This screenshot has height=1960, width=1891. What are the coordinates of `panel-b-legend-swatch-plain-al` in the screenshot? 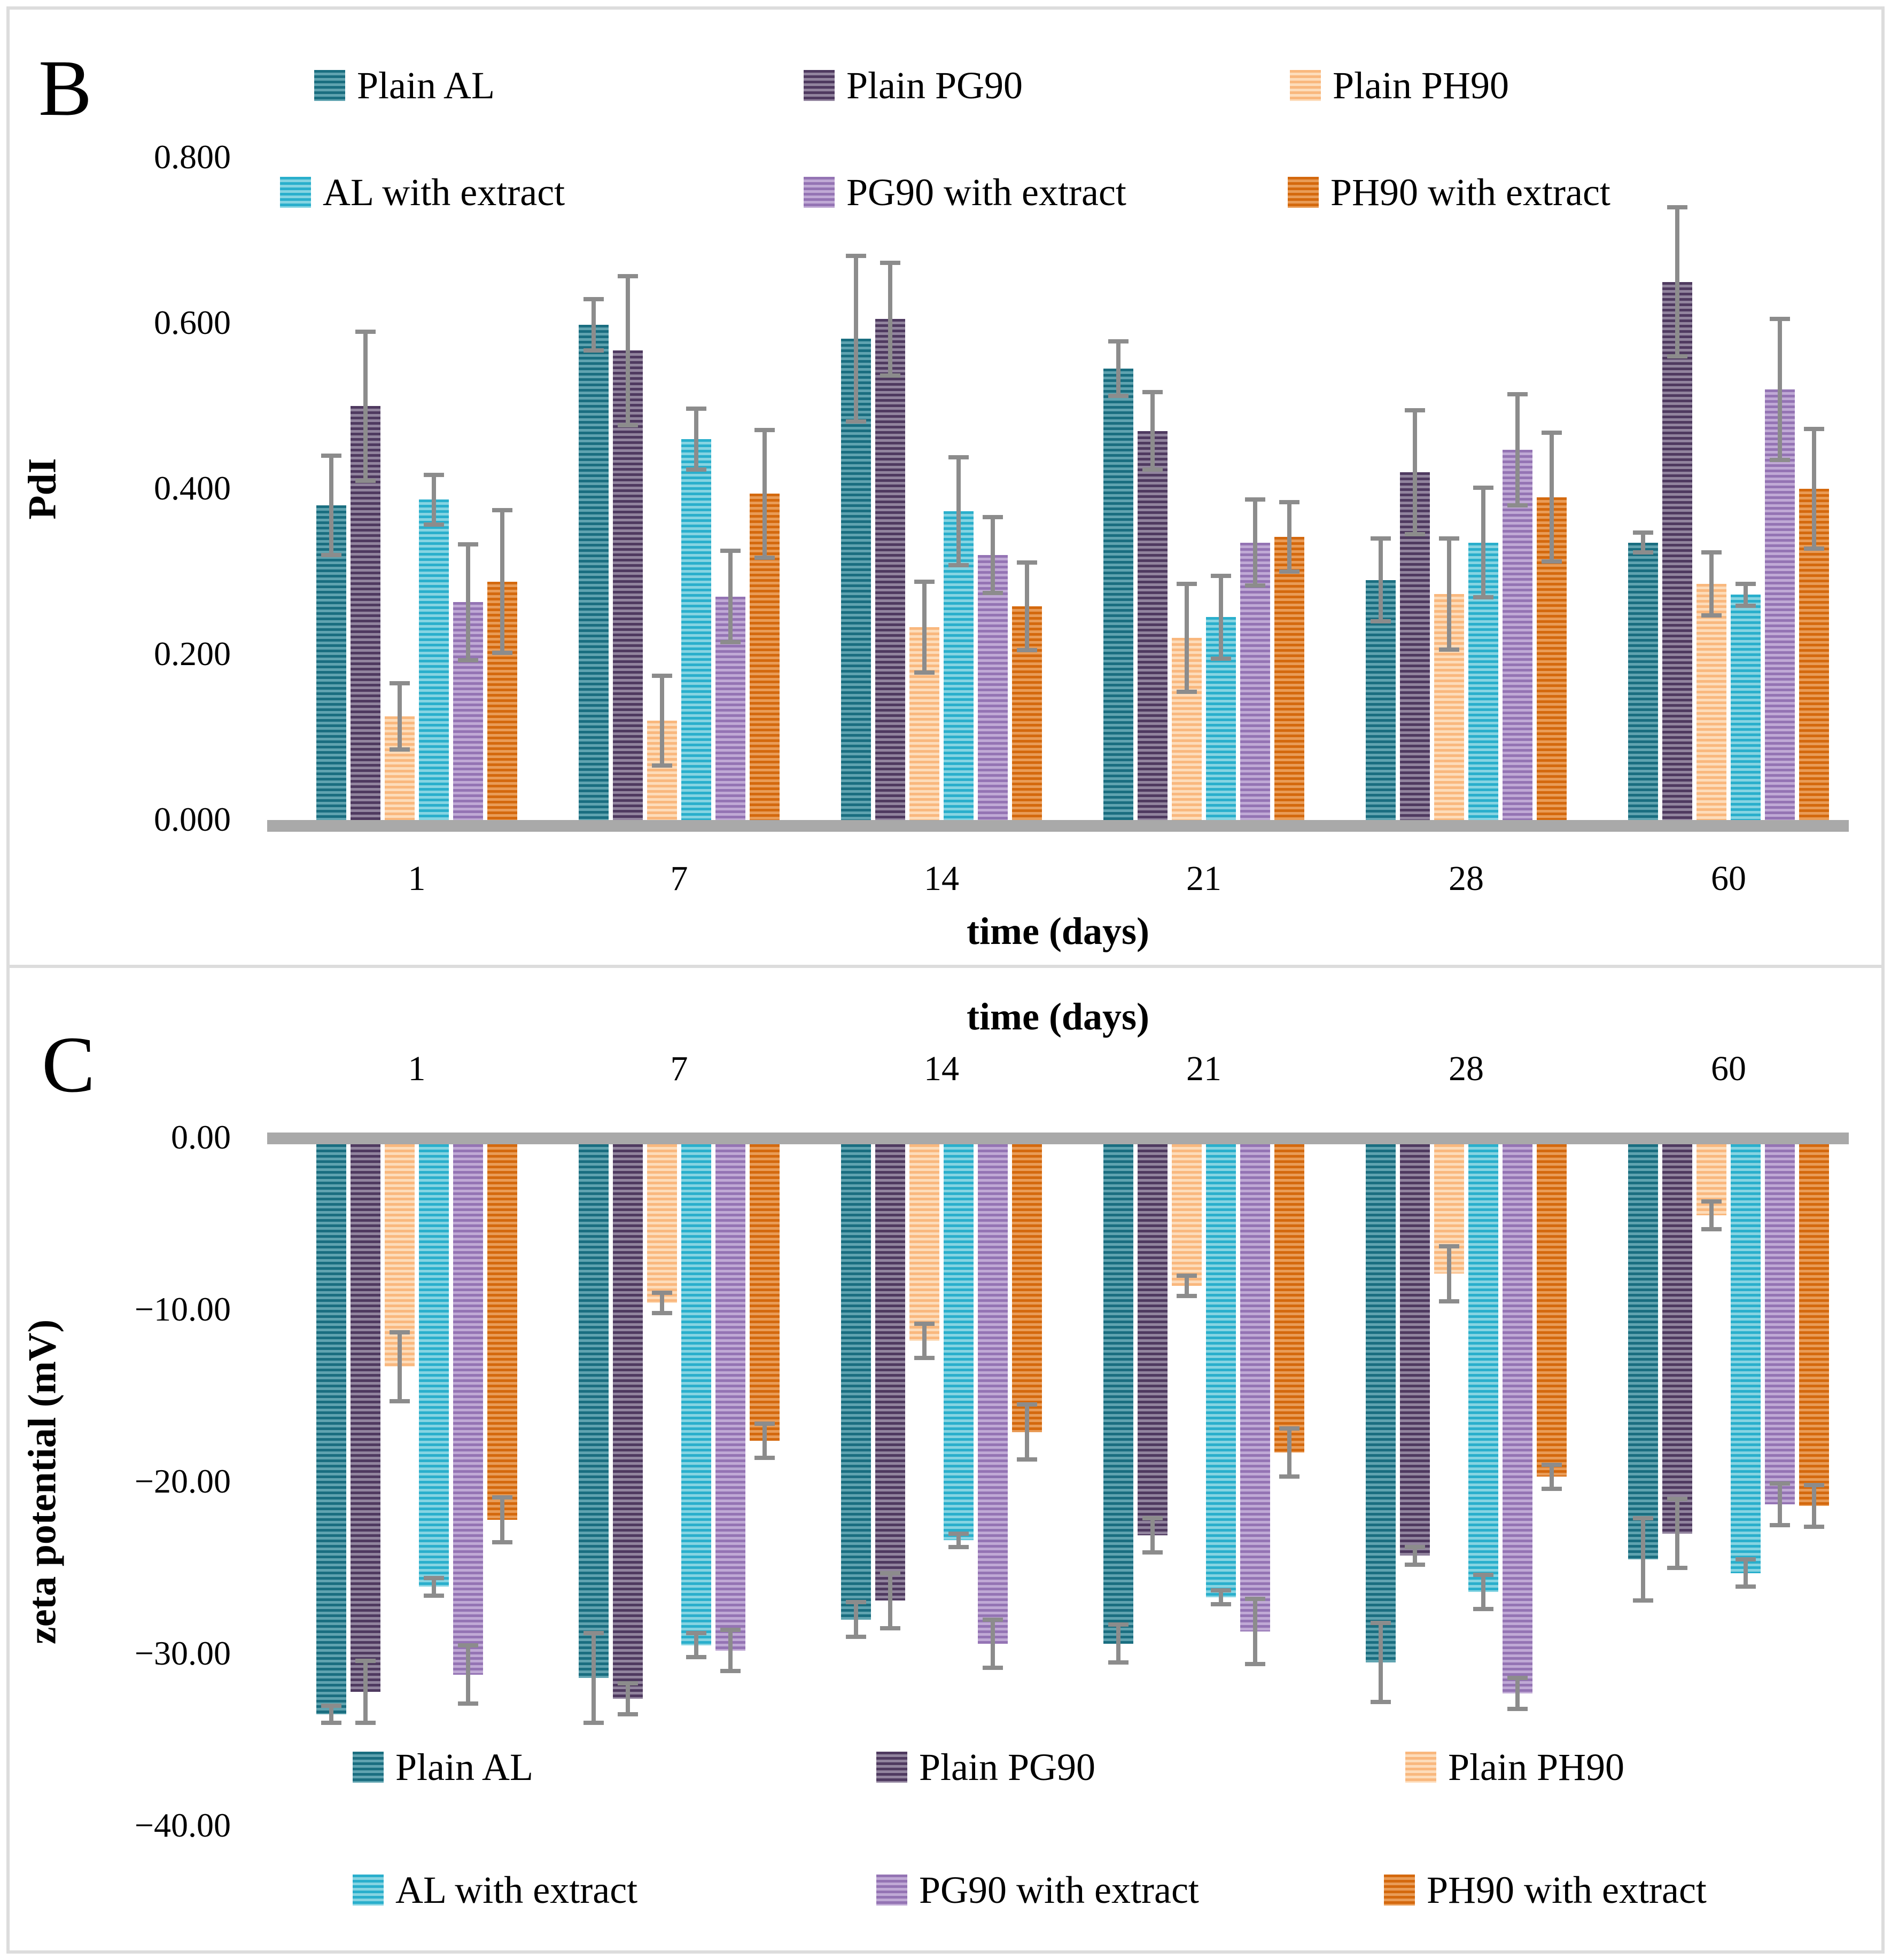 It's located at (329, 85).